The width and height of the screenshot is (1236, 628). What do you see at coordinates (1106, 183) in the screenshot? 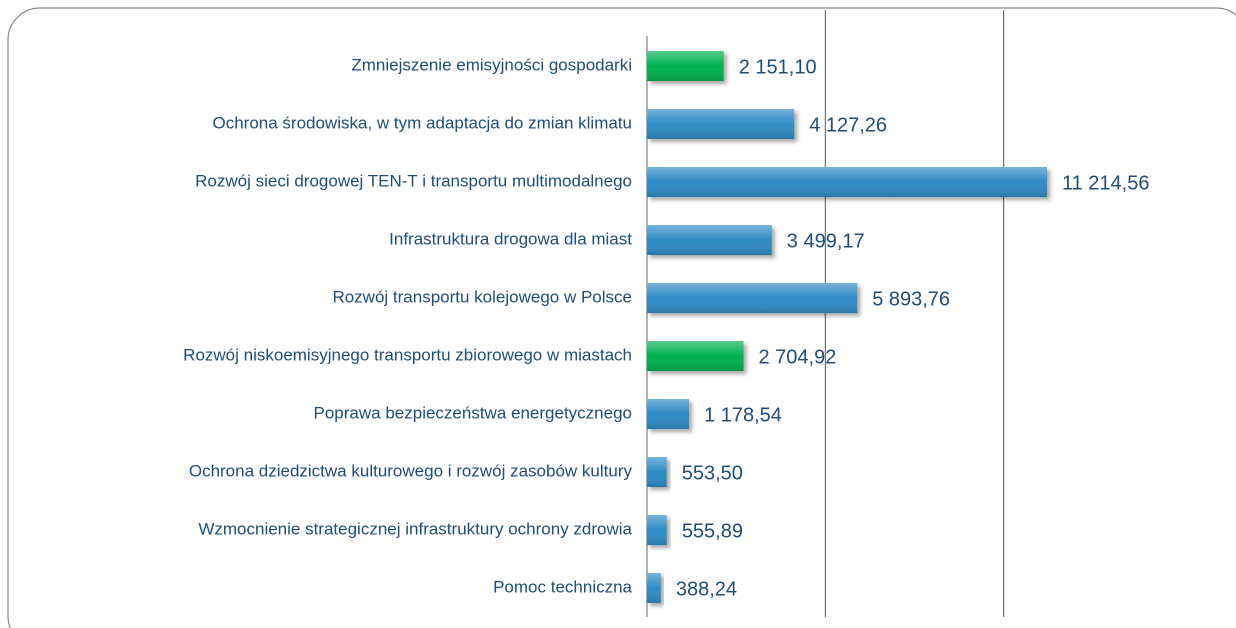
I see `value-label: 11 214,56` at bounding box center [1106, 183].